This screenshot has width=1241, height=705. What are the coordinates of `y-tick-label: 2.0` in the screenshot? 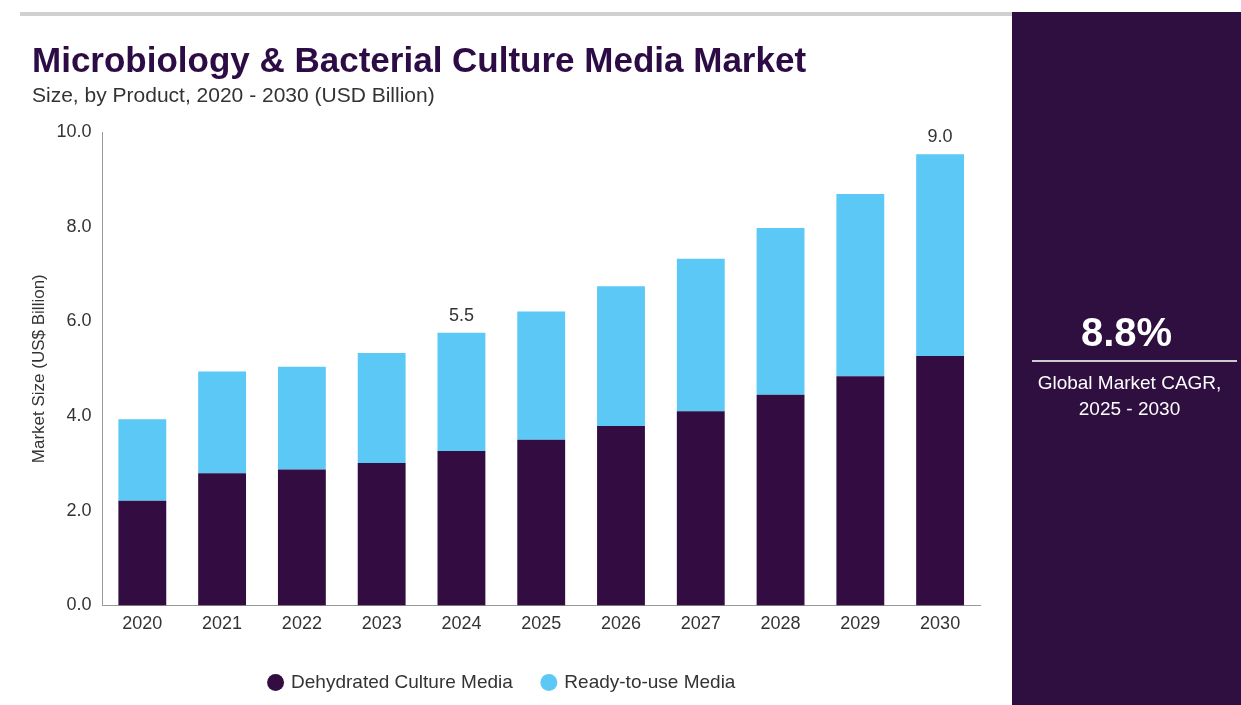 It's located at (79, 509).